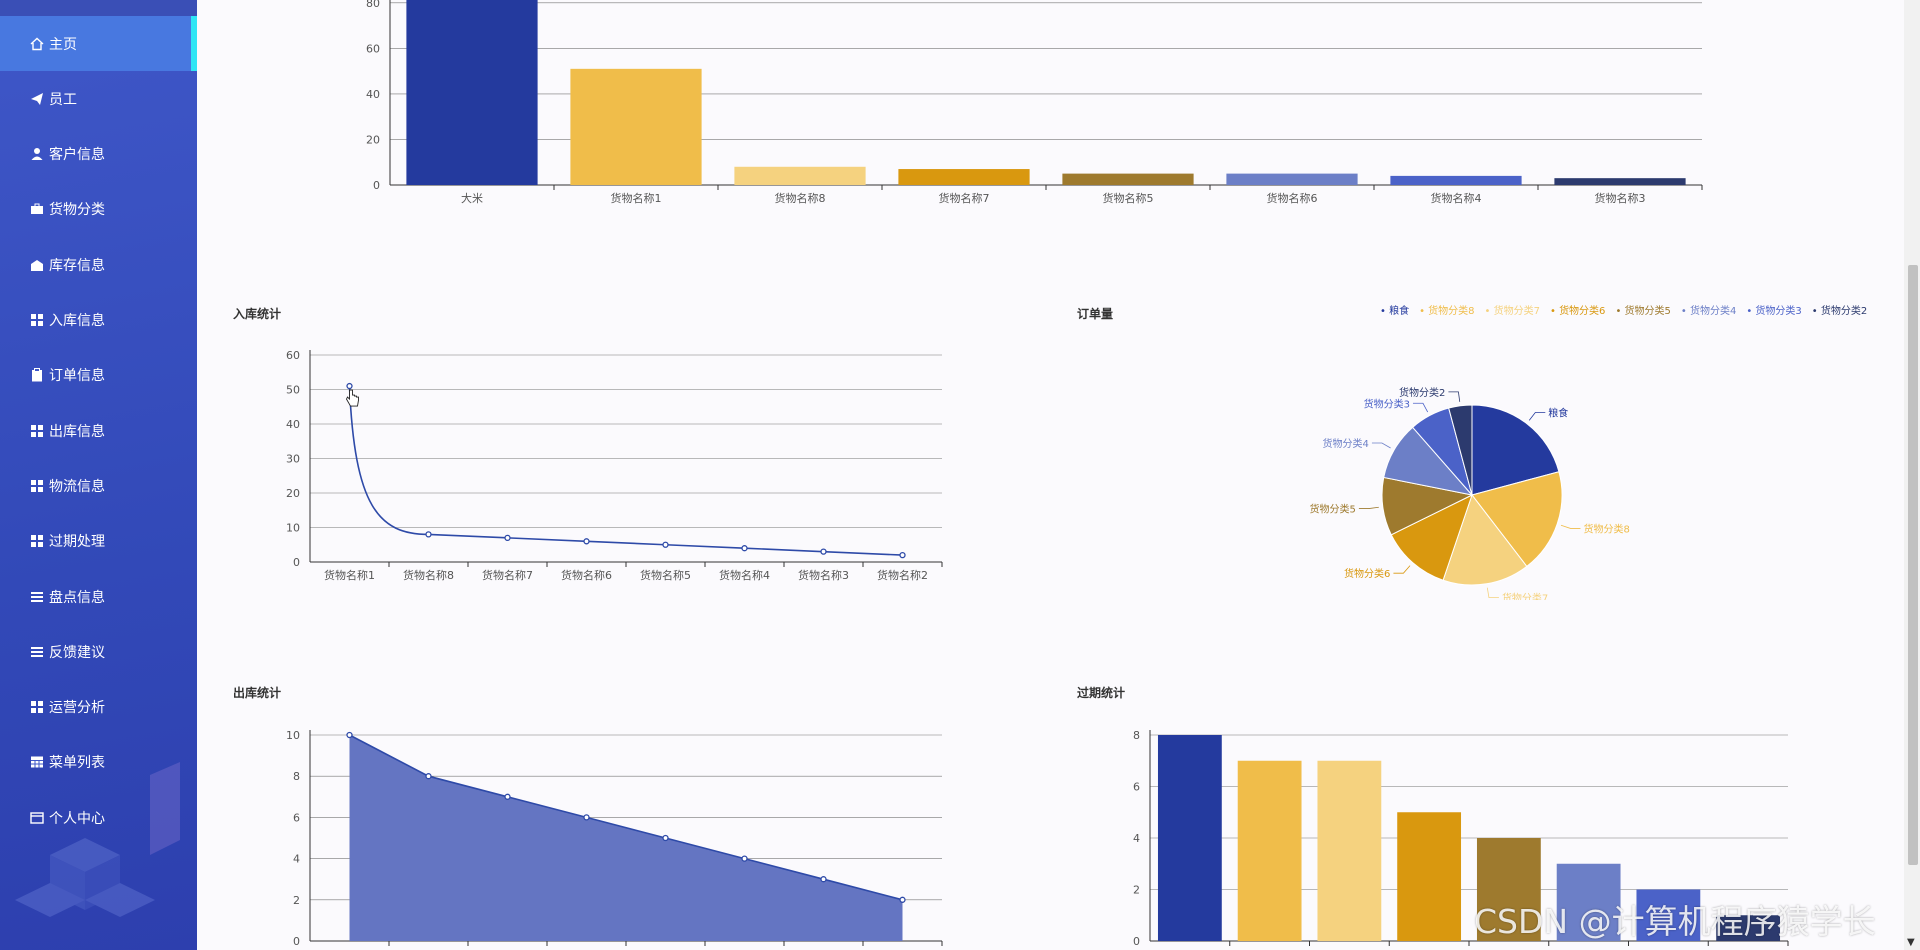 Image resolution: width=1920 pixels, height=950 pixels. What do you see at coordinates (98, 430) in the screenshot?
I see `sidebar-item: 出库信息` at bounding box center [98, 430].